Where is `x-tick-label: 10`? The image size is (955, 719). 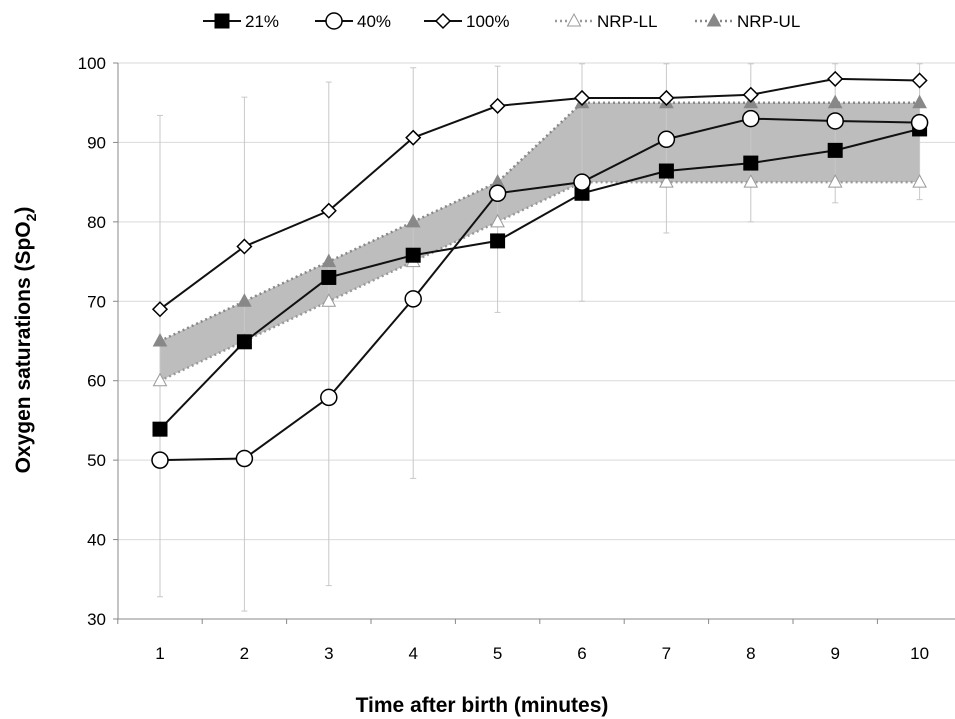 x-tick-label: 10 is located at coordinates (919, 653).